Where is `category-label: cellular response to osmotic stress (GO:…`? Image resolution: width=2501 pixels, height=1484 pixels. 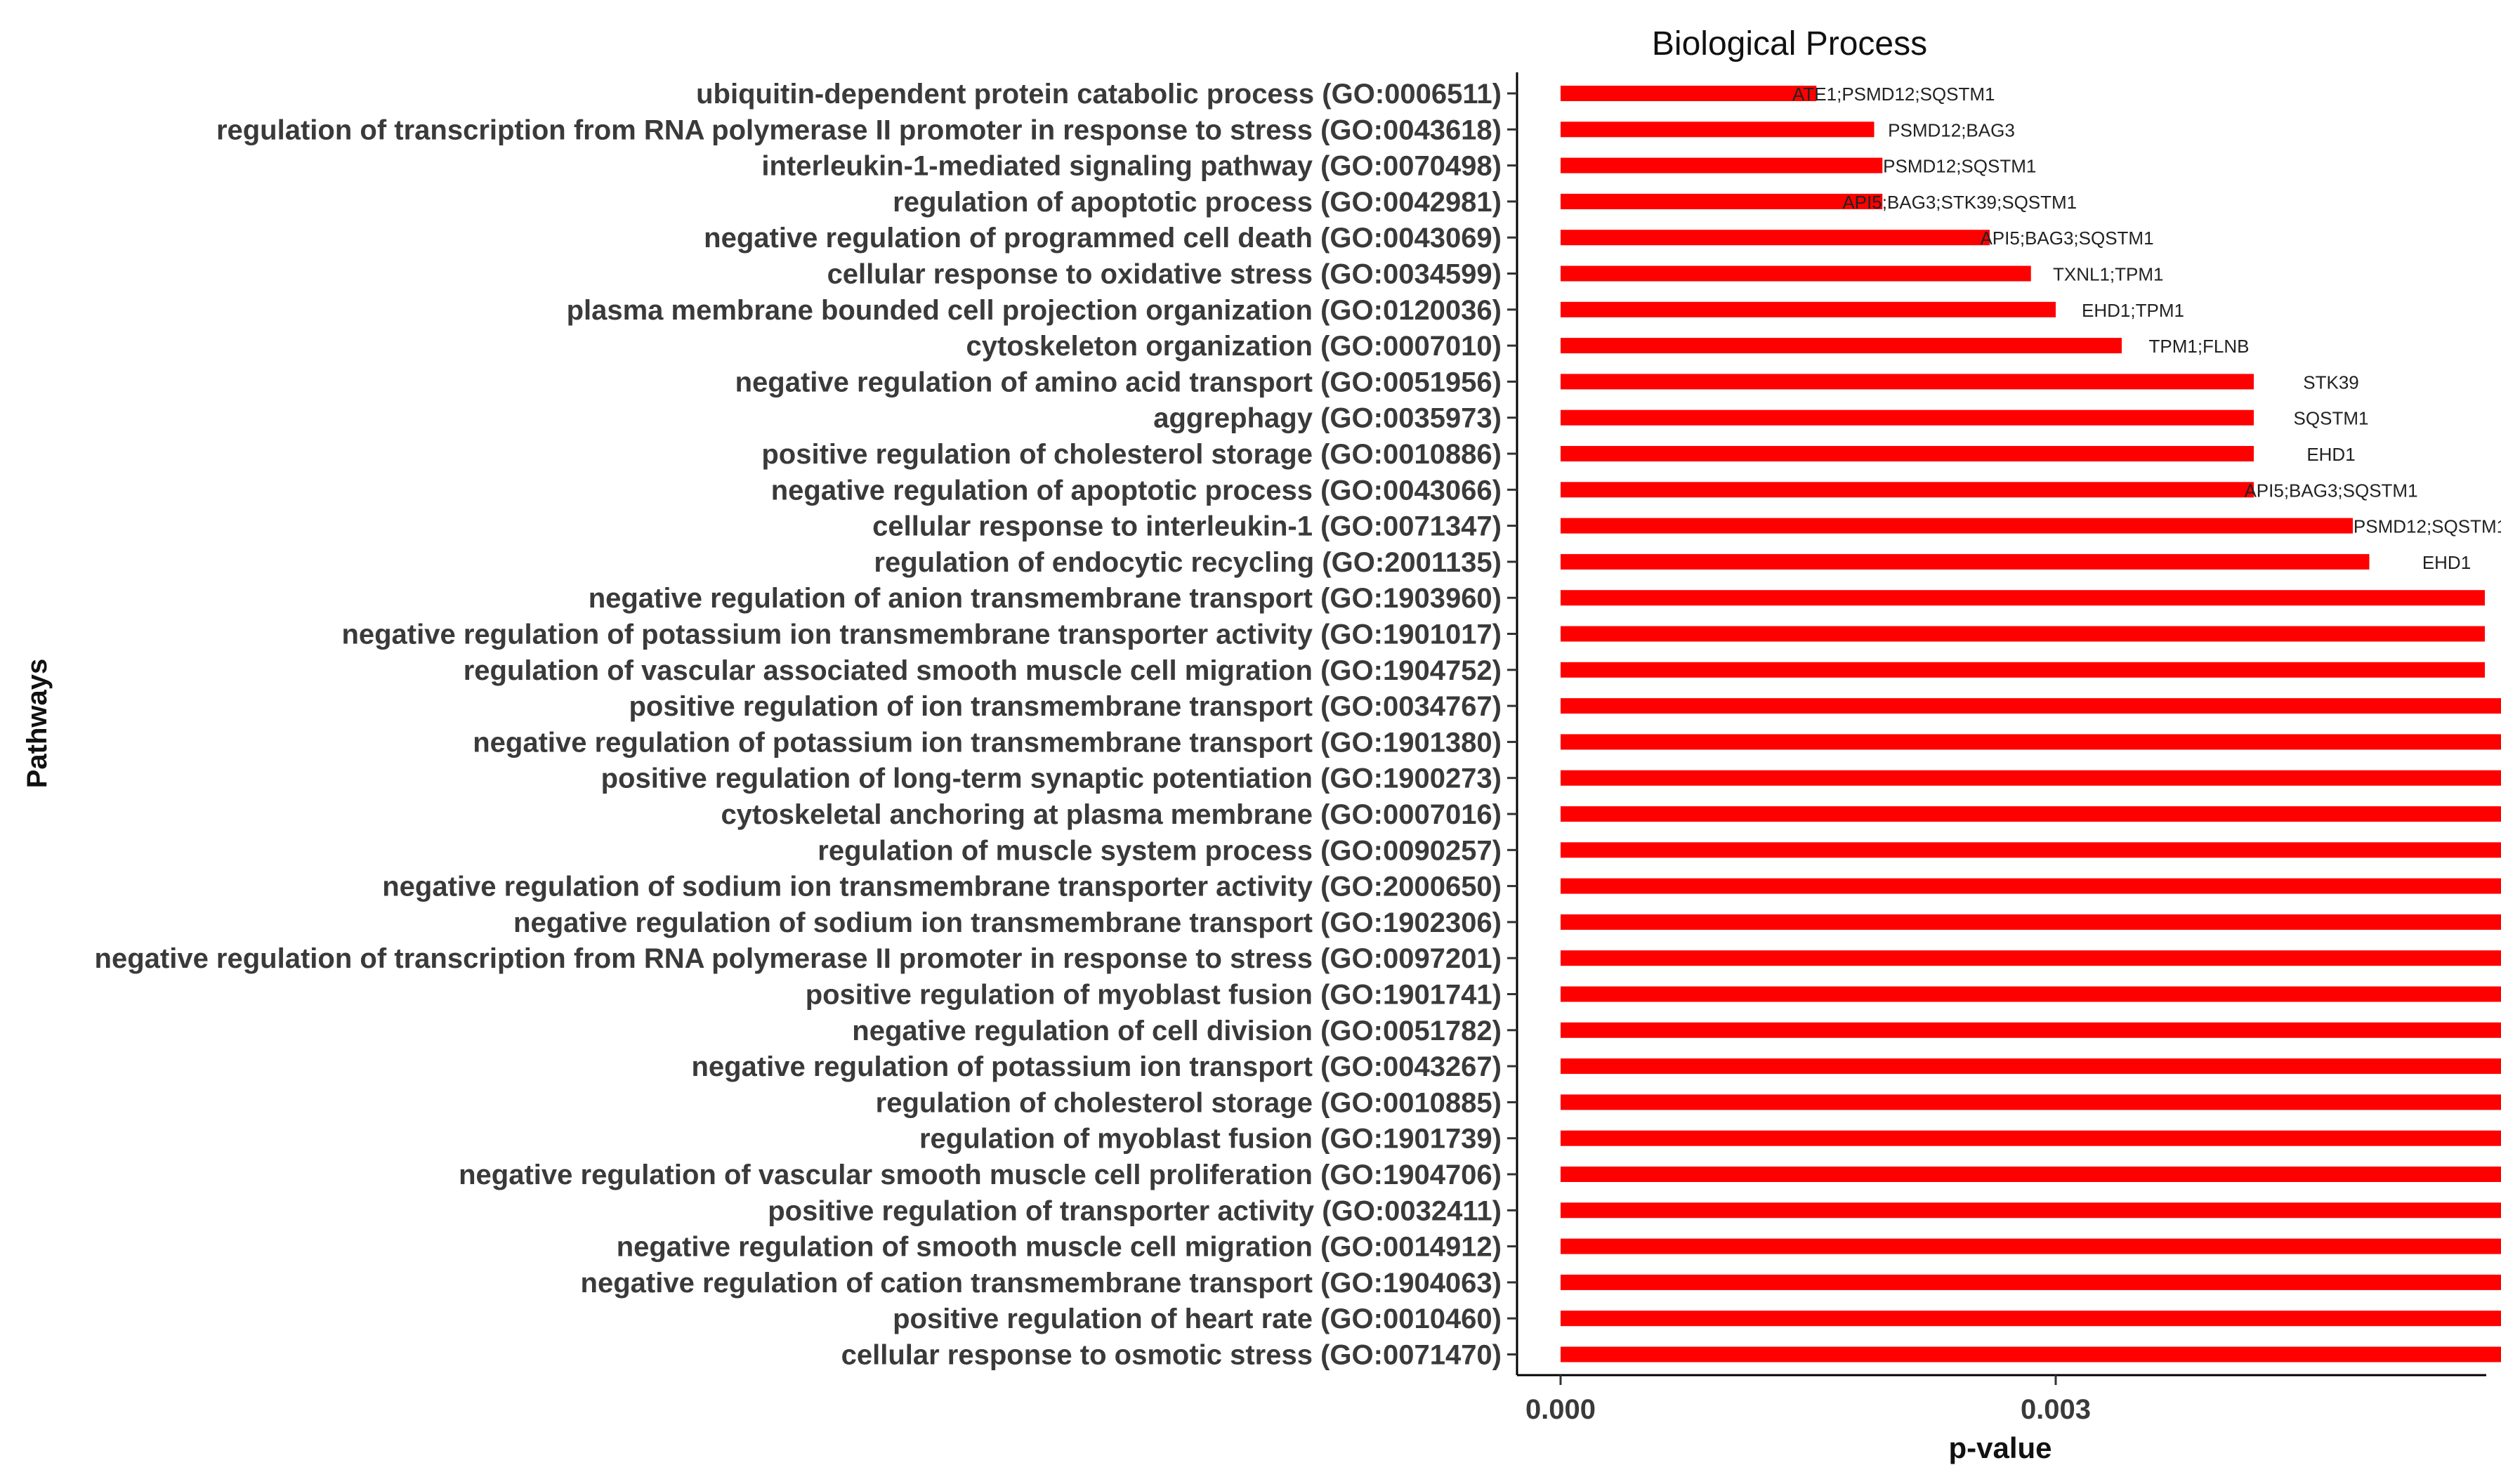
category-label: cellular response to osmotic stress (GO:… is located at coordinates (1172, 1355).